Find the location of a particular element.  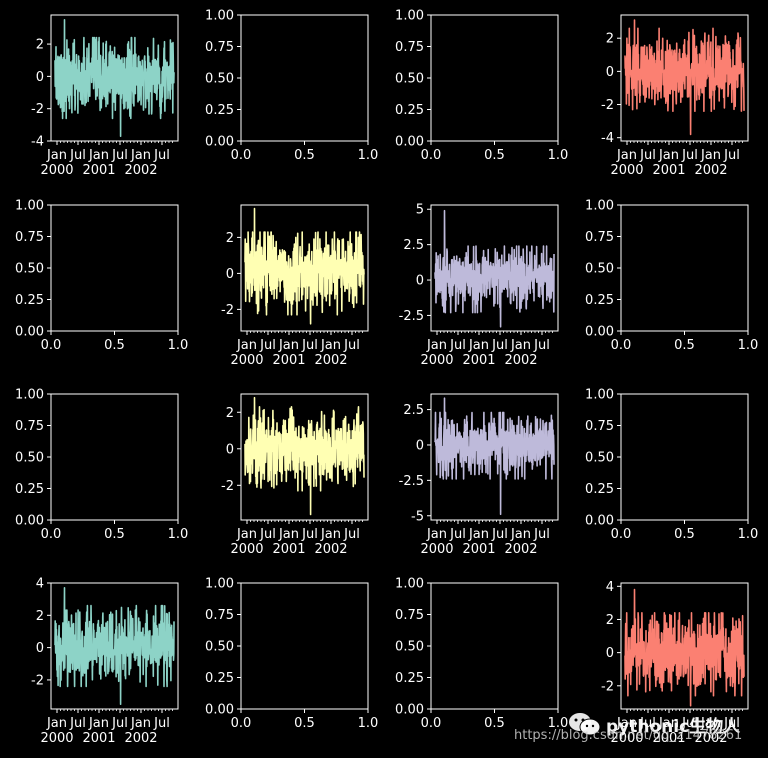

subplot-2-1: 0.00 0.25 0.50 0.75 1.00 0.0 0.5 1.0 is located at coordinates (101, 276).